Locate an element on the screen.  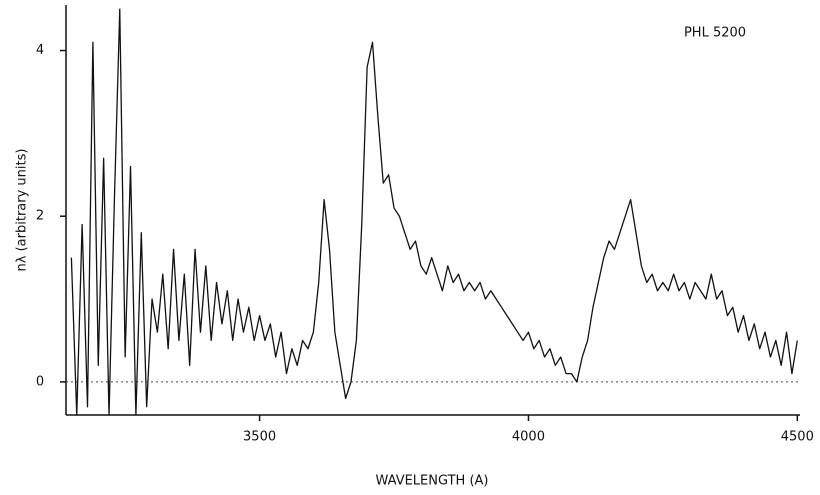
x-axis-label: WAVELENGTH (A) is located at coordinates (432, 481).